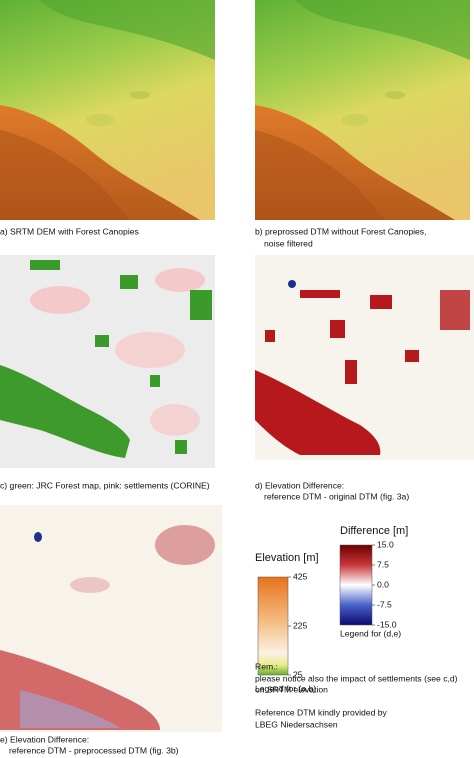  Describe the element at coordinates (298, 674) in the screenshot. I see `tick-label: 25` at that location.